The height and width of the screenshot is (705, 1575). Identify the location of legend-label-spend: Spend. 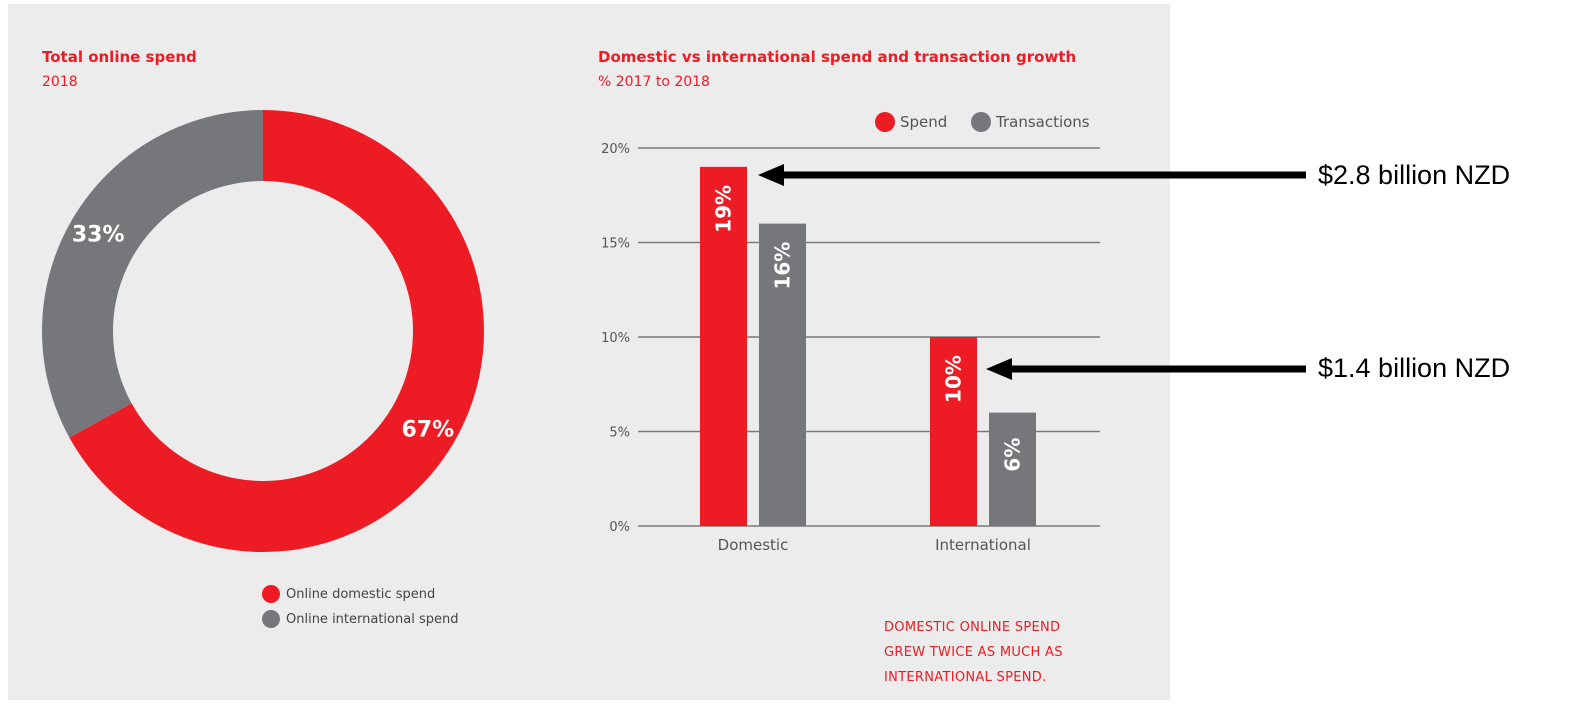
(923, 122).